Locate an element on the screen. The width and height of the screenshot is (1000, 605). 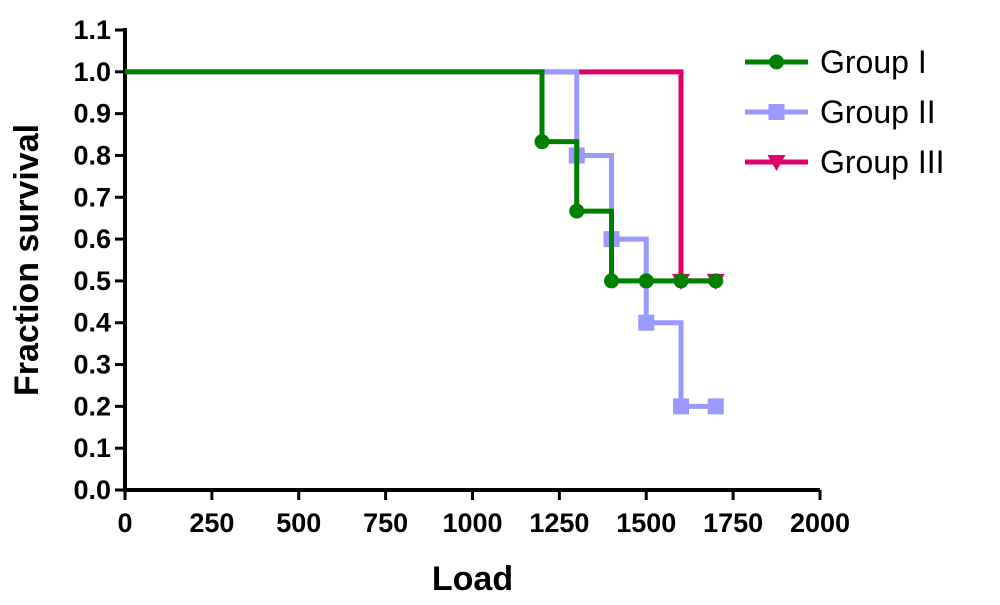
legend-item: Group III is located at coordinates (845, 162).